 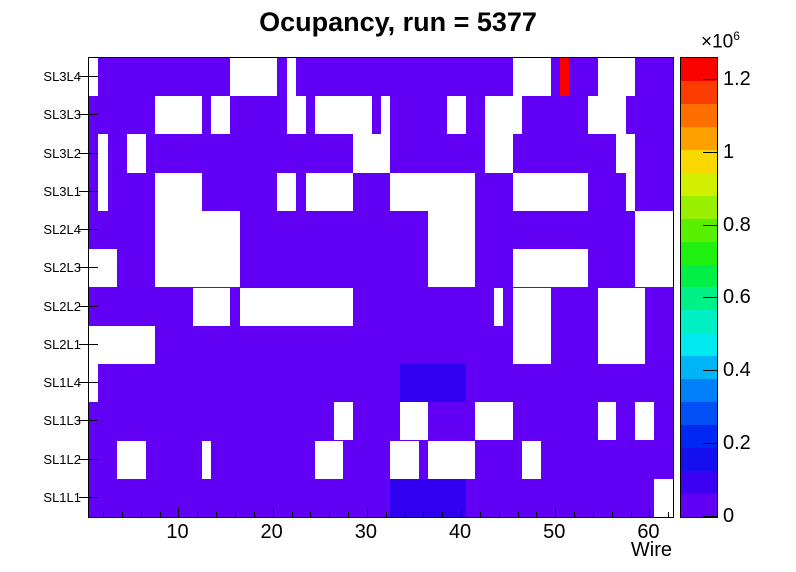 What do you see at coordinates (564, 77) in the screenshot?
I see `red-hot-cell` at bounding box center [564, 77].